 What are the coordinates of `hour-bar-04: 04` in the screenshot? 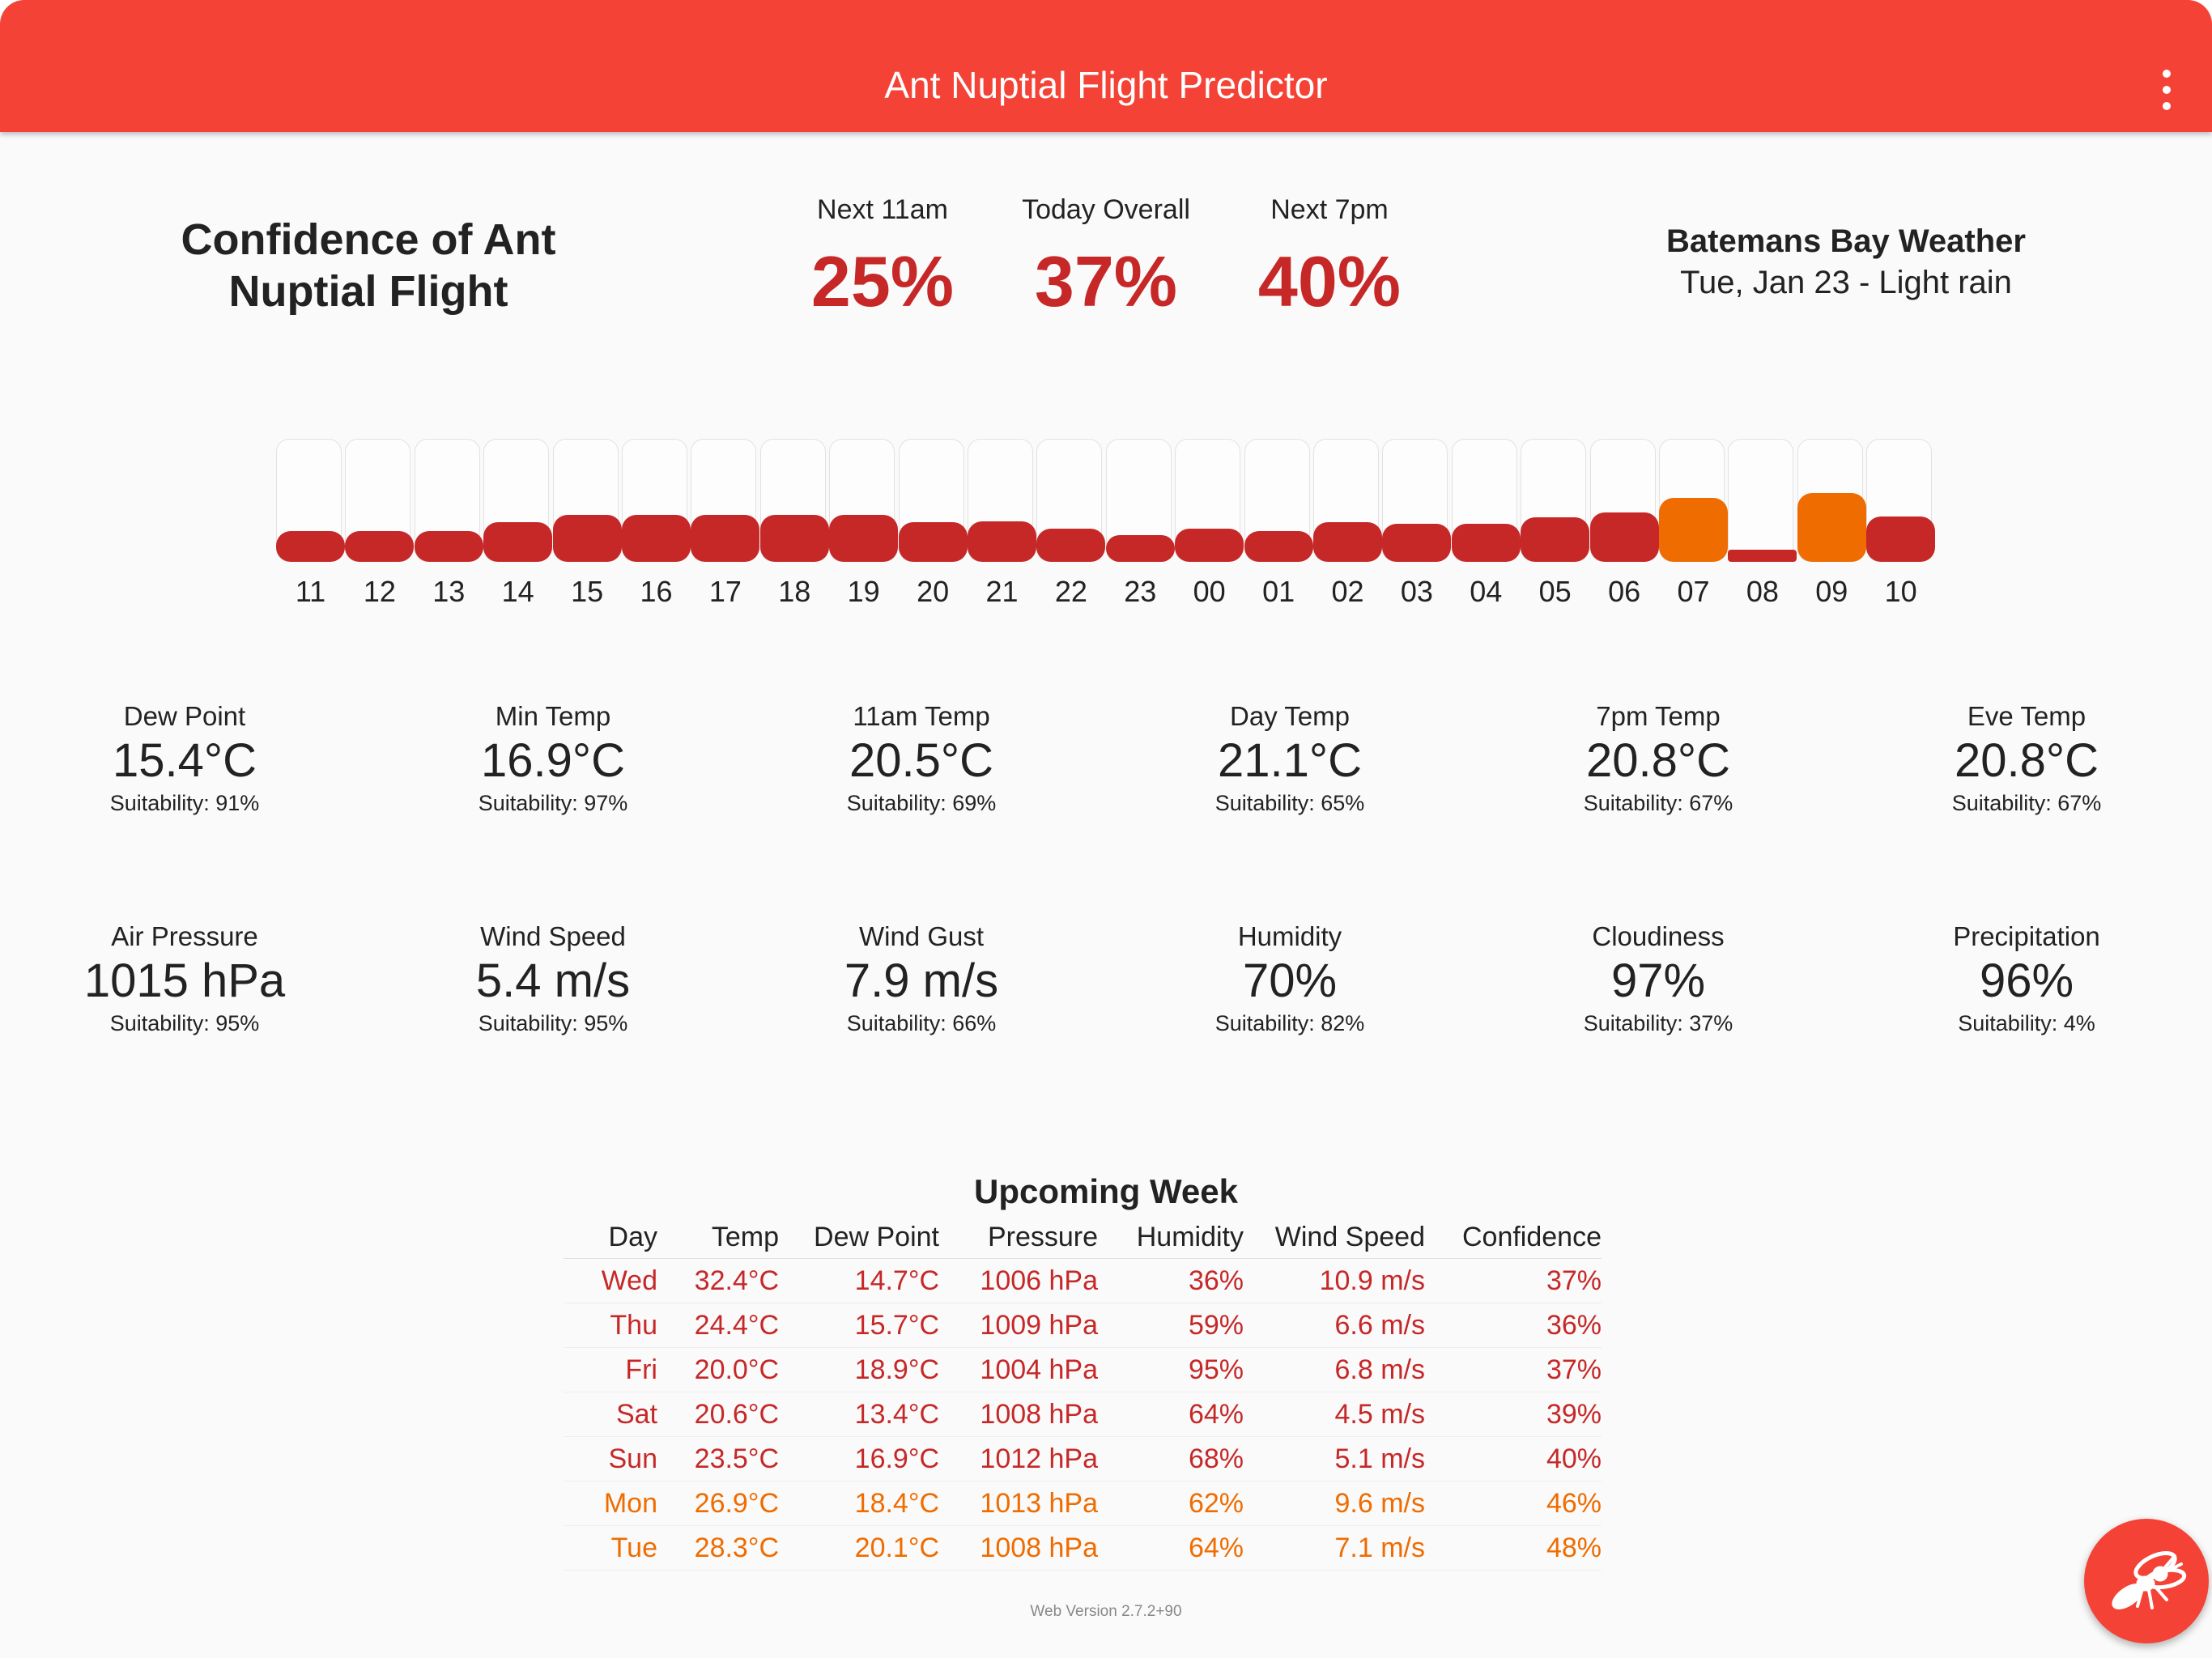 It's located at (1486, 528).